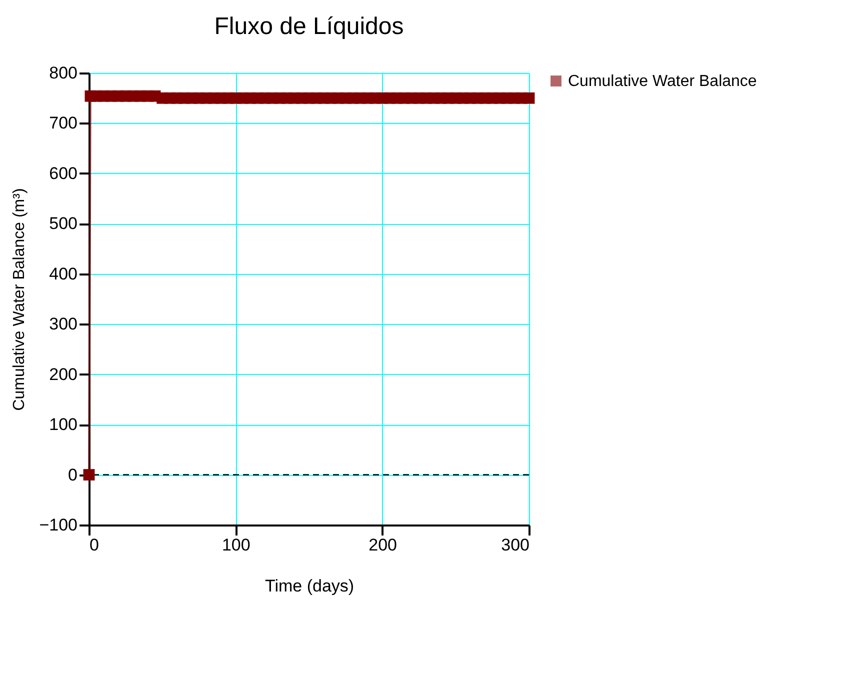 The image size is (849, 675). I want to click on y-tick-label: 800, so click(63, 73).